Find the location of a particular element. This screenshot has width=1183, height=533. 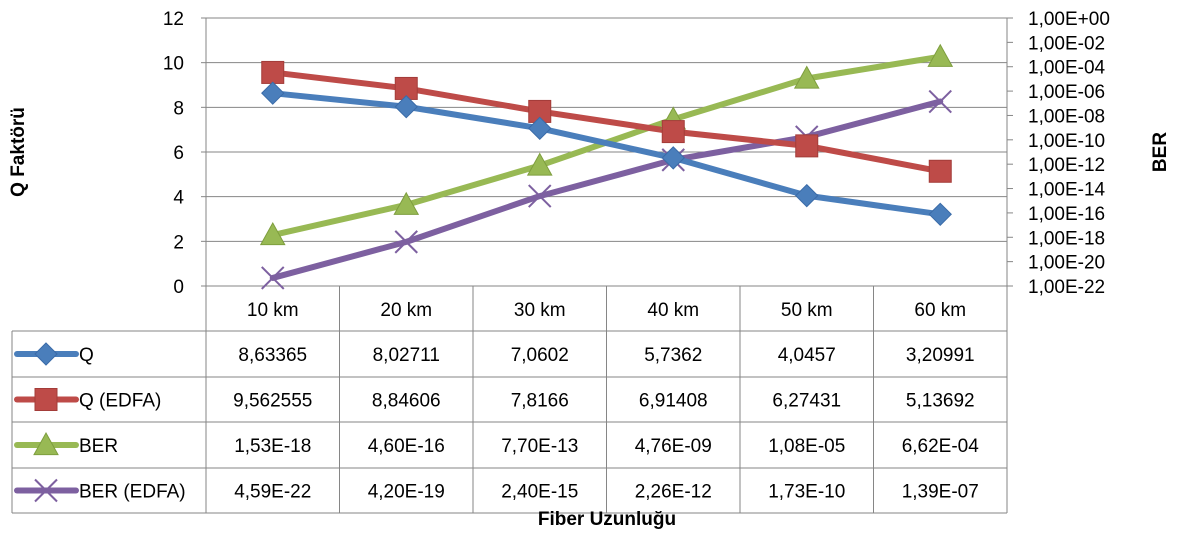

y2-tick-label: 1,00E-02 is located at coordinates (1066, 43).